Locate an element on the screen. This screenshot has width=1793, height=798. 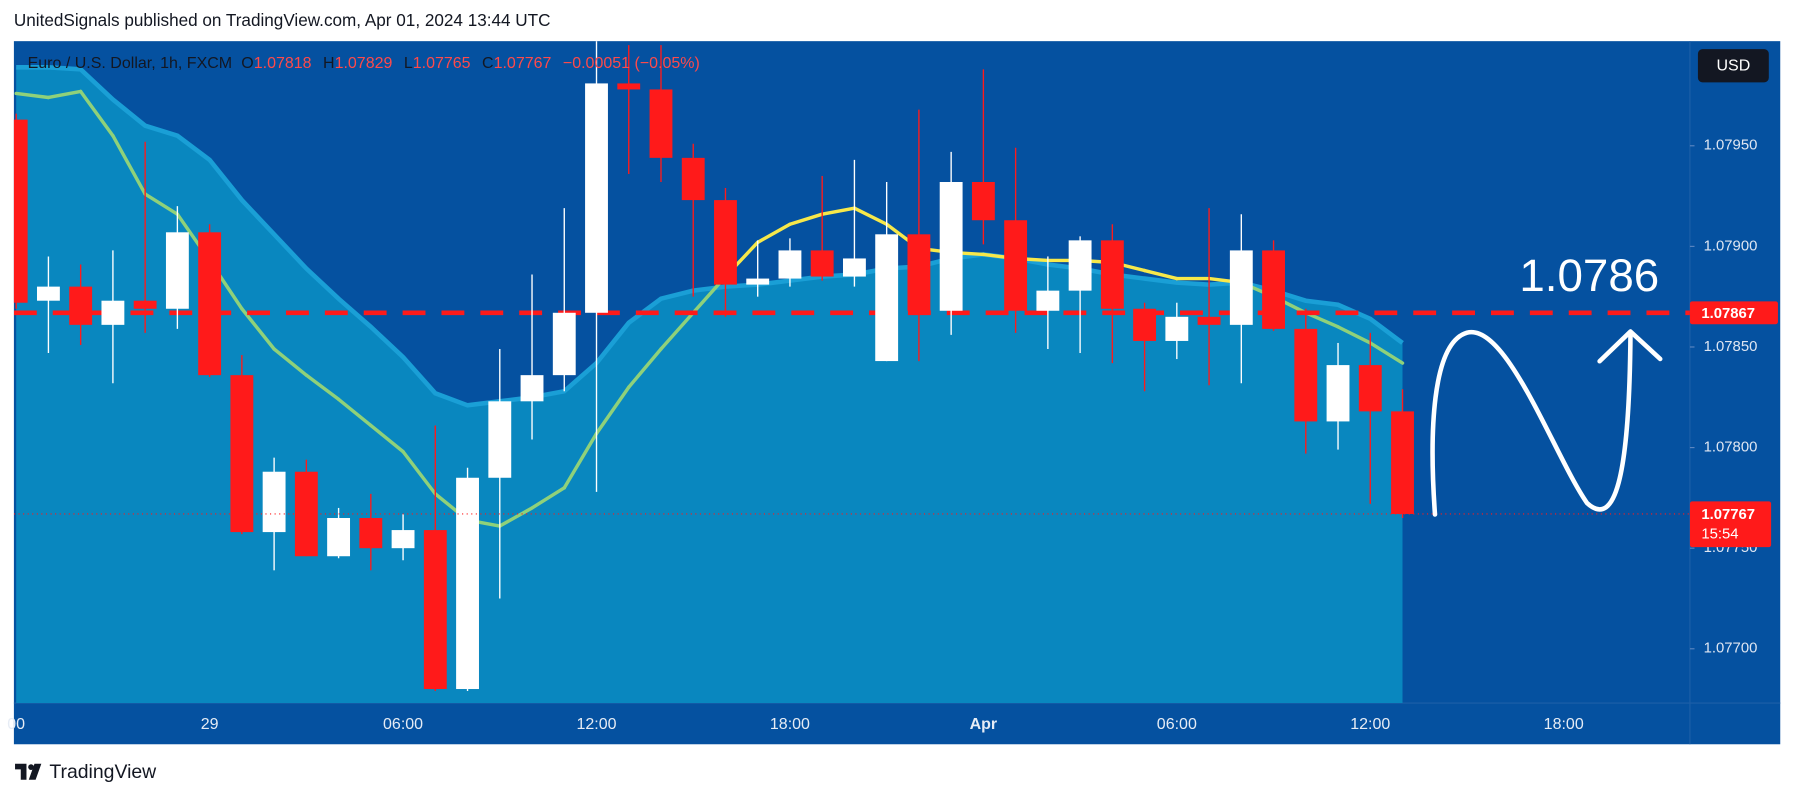
legend-symbol: Euro / U.S. Dollar, 1h, FXCM is located at coordinates (130, 63).